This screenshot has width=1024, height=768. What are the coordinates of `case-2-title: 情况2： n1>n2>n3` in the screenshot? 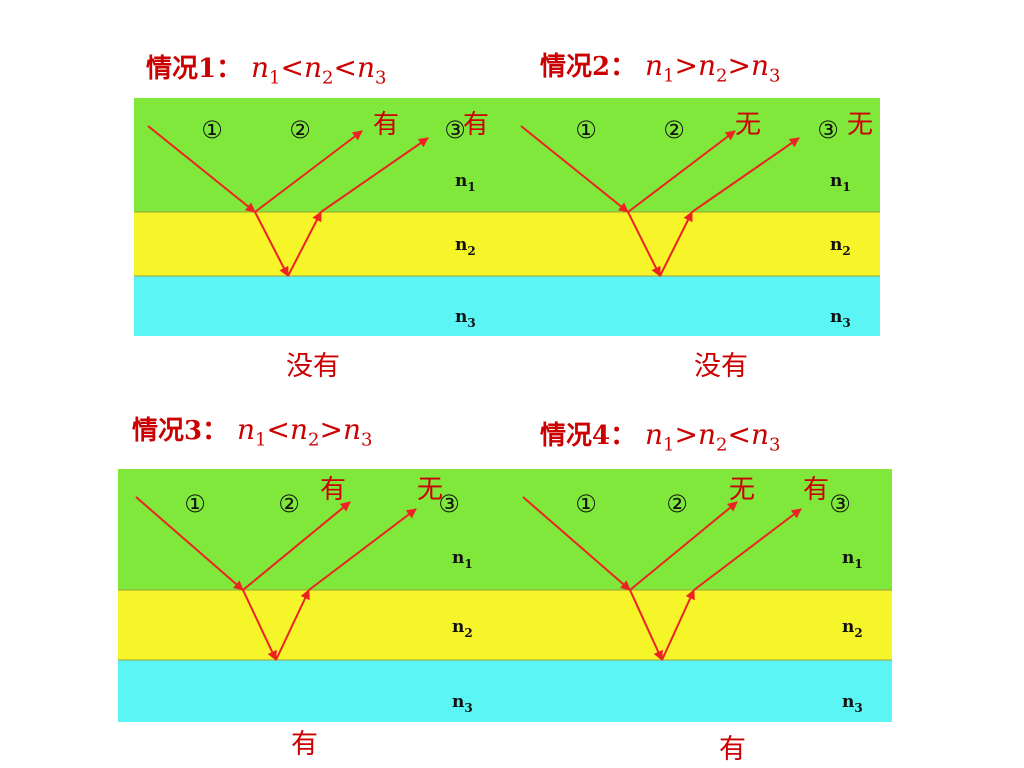 It's located at (660, 68).